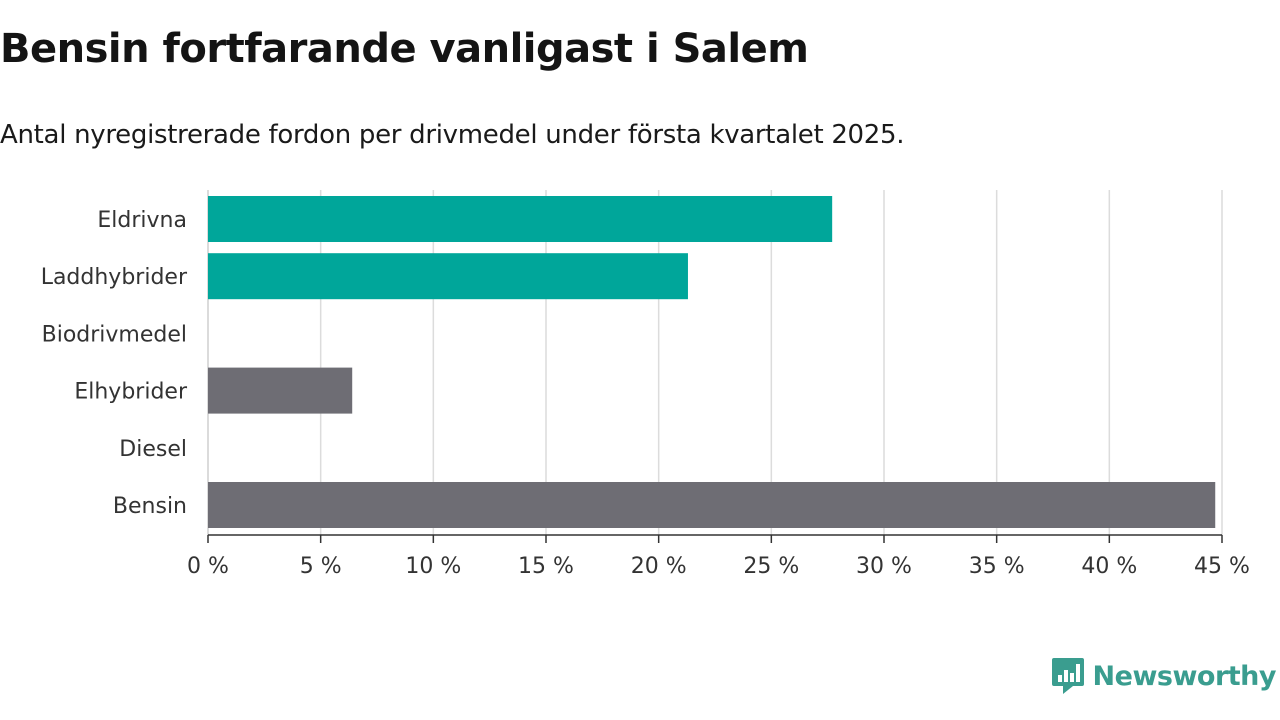 This screenshot has height=720, width=1280. What do you see at coordinates (114, 277) in the screenshot?
I see `category-label: Laddhybrider` at bounding box center [114, 277].